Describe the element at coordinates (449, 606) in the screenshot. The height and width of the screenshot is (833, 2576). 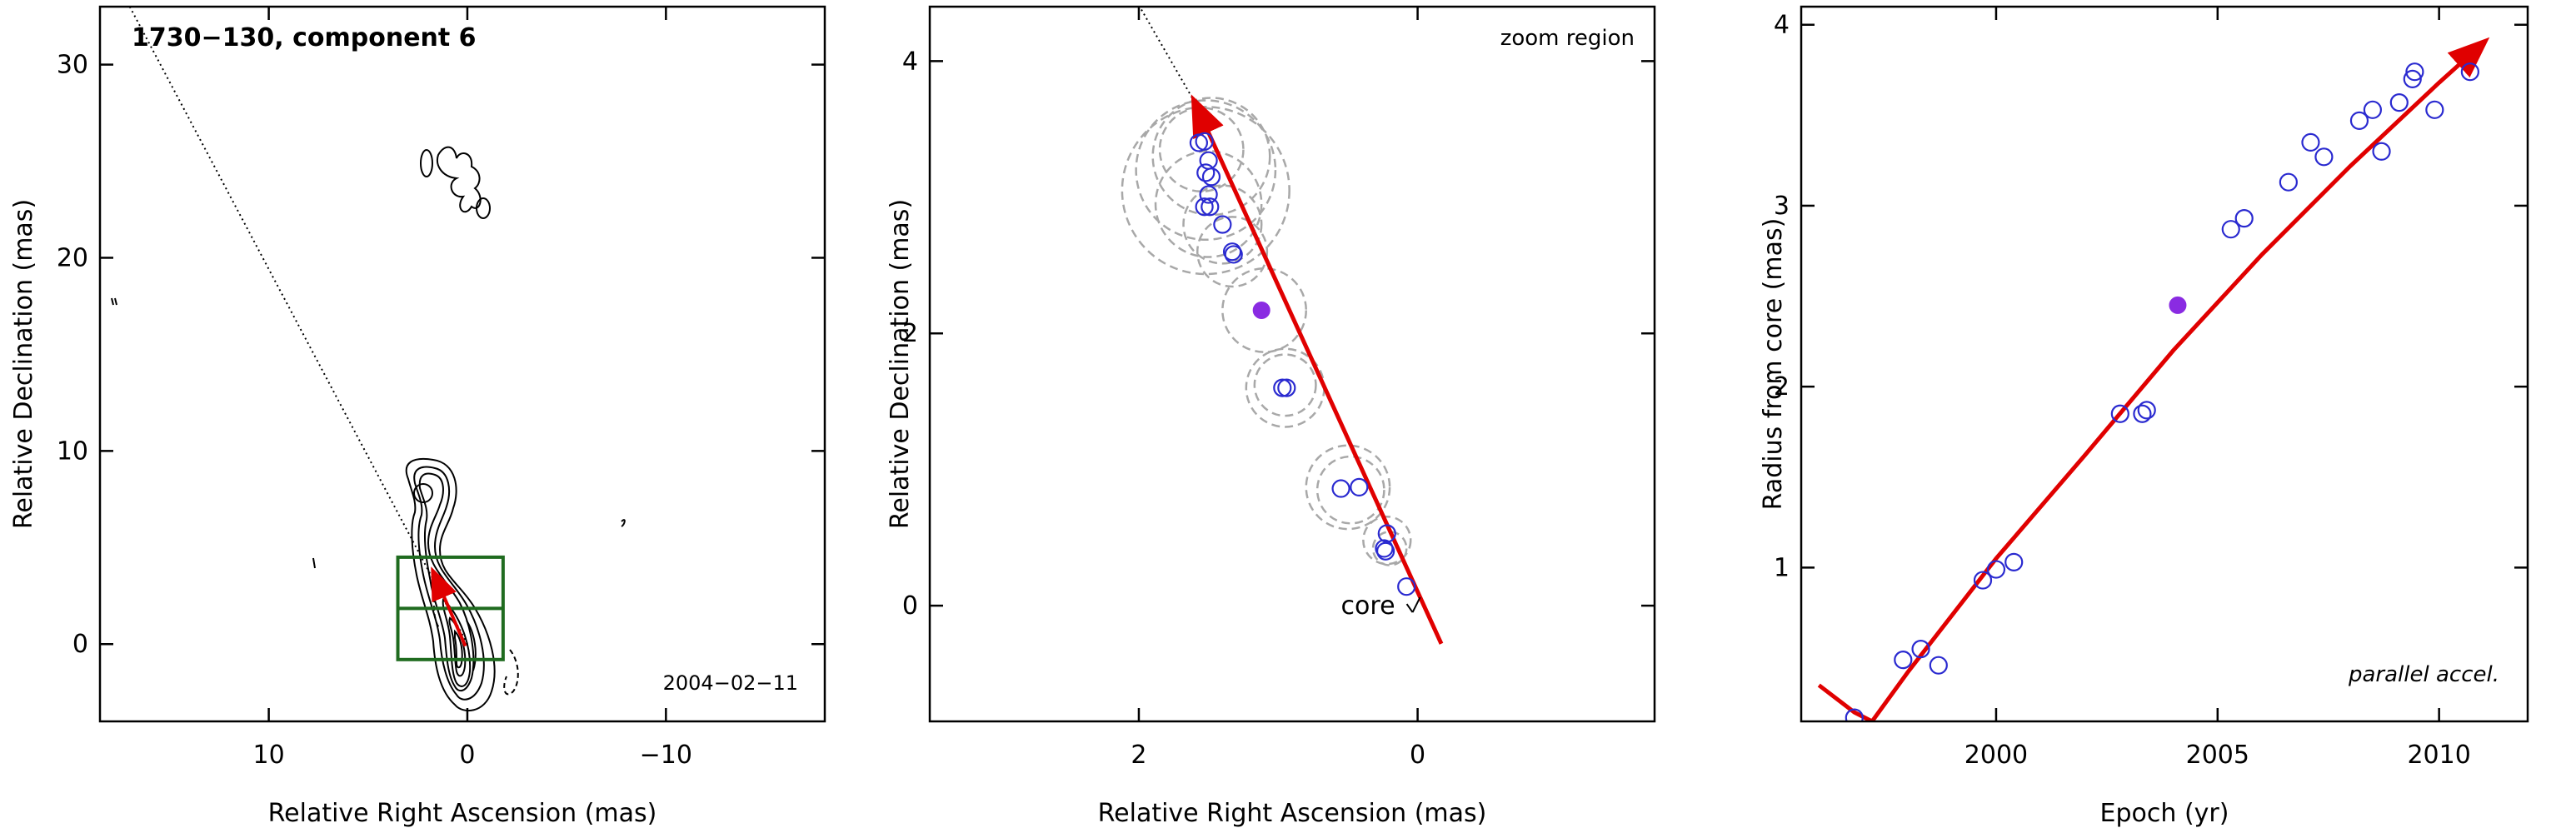
I see `p1-motion-arrow` at that location.